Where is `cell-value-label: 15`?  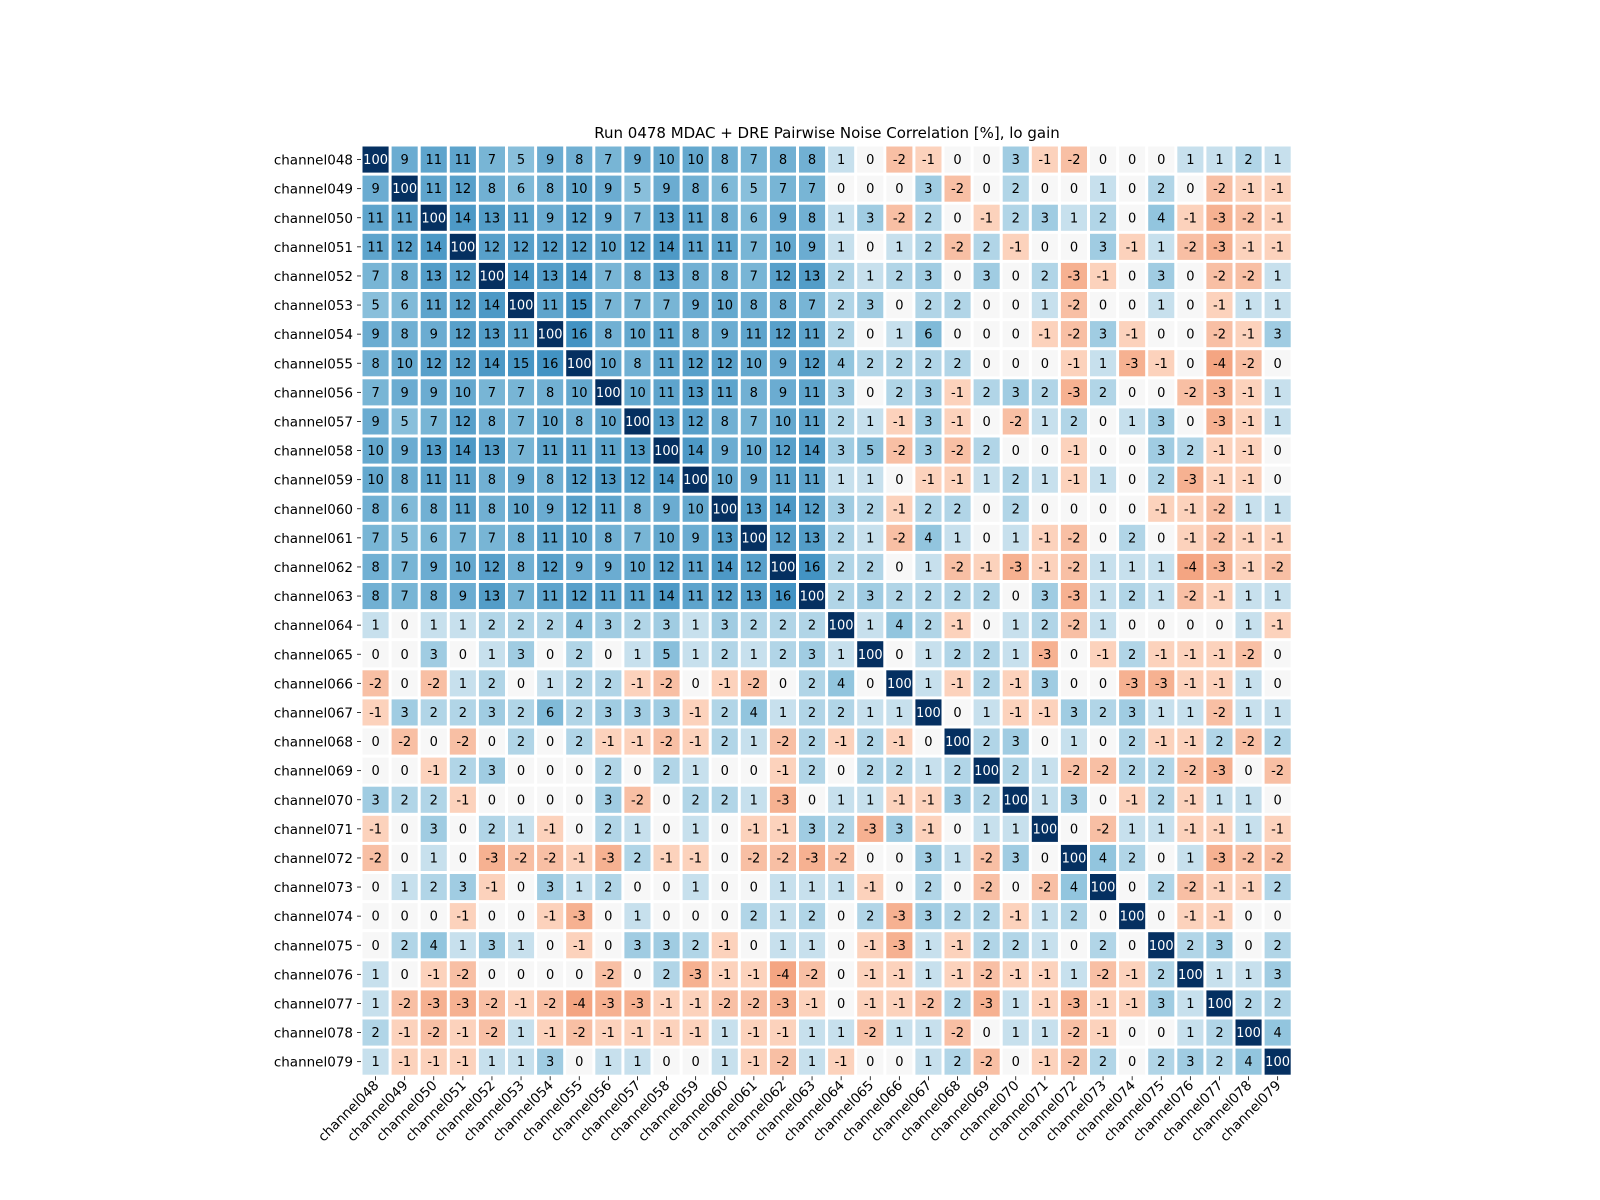 cell-value-label: 15 is located at coordinates (521, 364).